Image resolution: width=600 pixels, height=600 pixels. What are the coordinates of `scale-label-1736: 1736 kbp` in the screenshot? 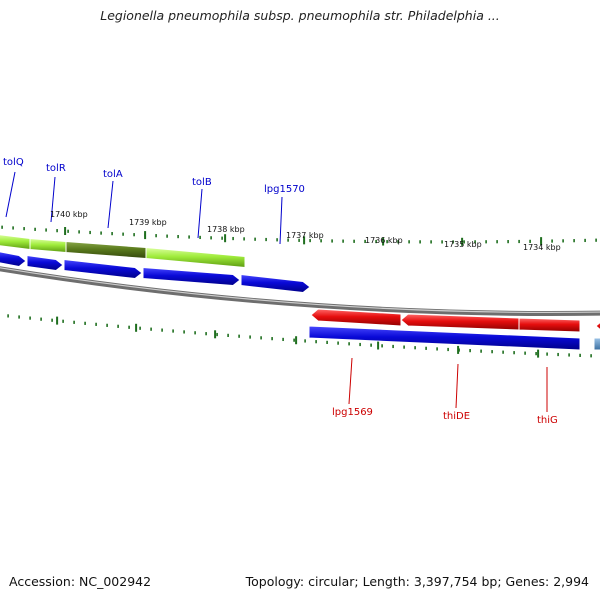 It's located at (384, 240).